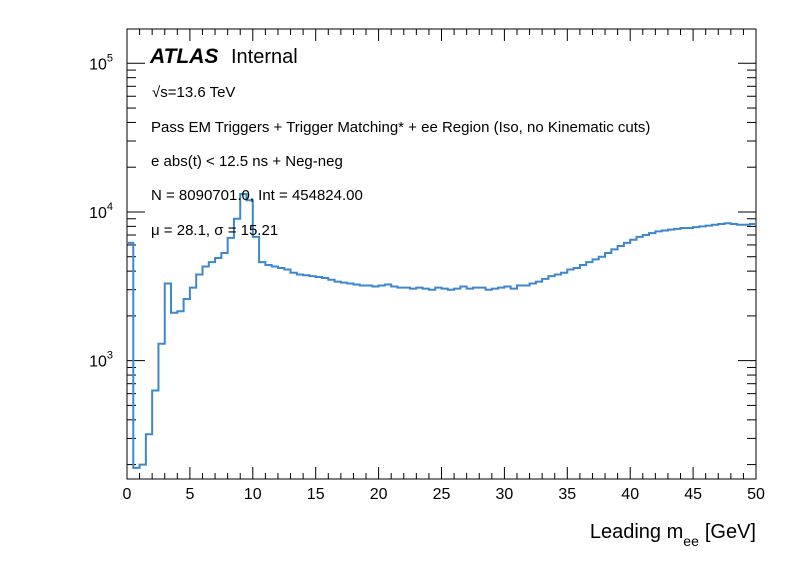  I want to click on x-tick-label: 30, so click(505, 494).